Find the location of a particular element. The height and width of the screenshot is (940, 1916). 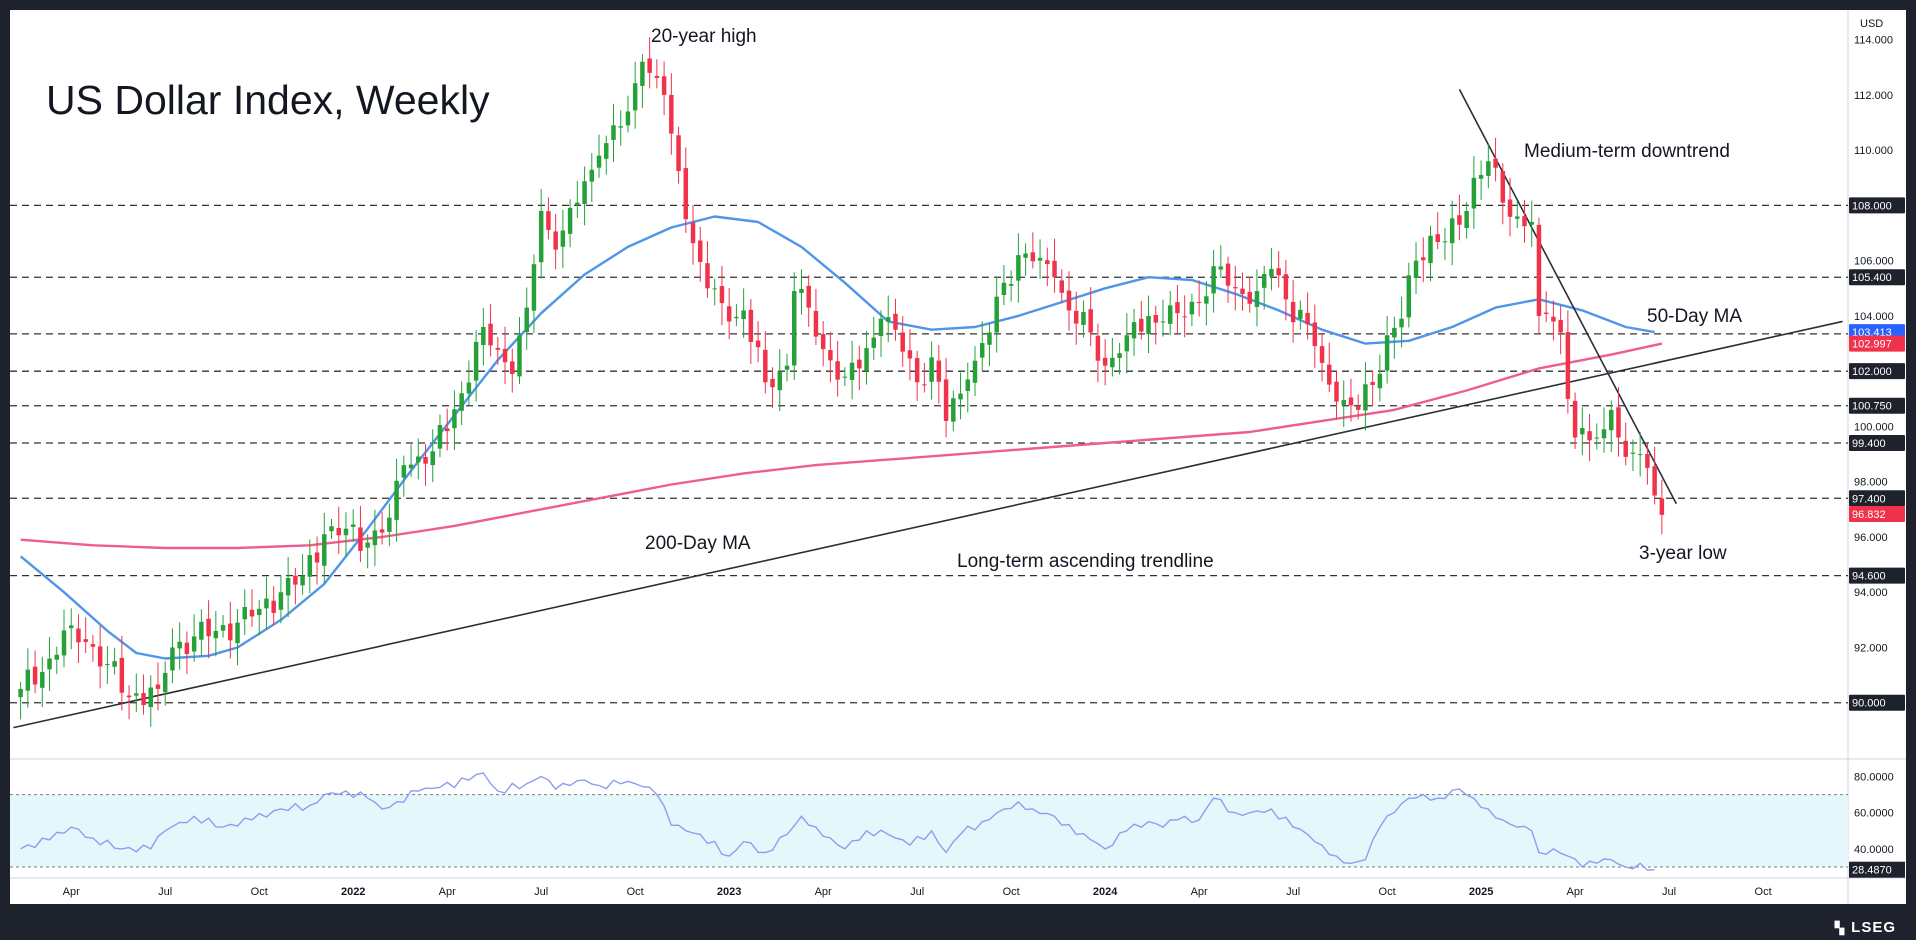

rsi-tag-bg is located at coordinates (1877, 869).